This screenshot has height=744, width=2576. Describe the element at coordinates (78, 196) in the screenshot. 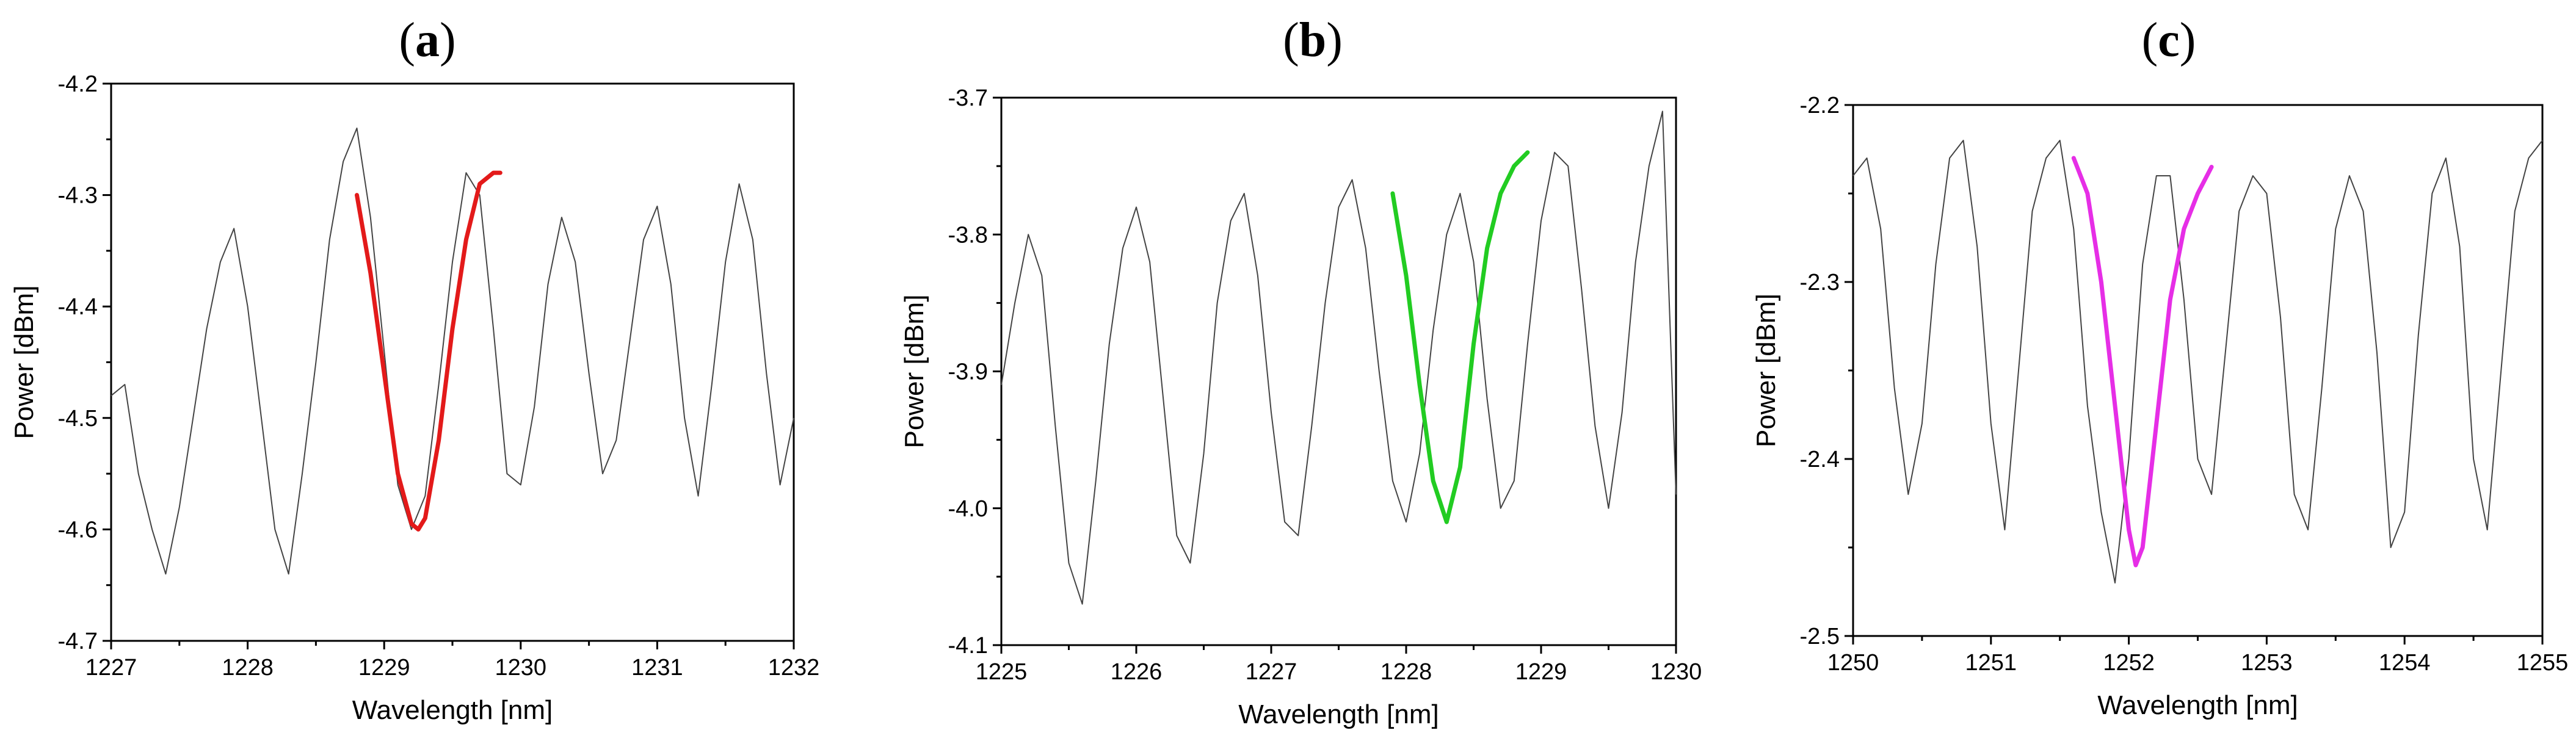

I see `y-tick-label: -4.3` at that location.